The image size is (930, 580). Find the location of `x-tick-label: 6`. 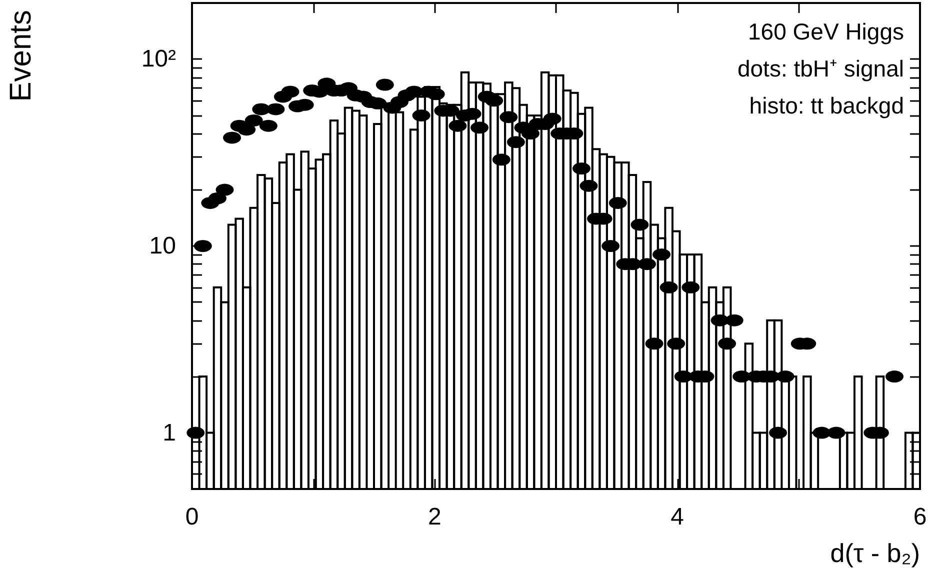

x-tick-label: 6 is located at coordinates (920, 517).